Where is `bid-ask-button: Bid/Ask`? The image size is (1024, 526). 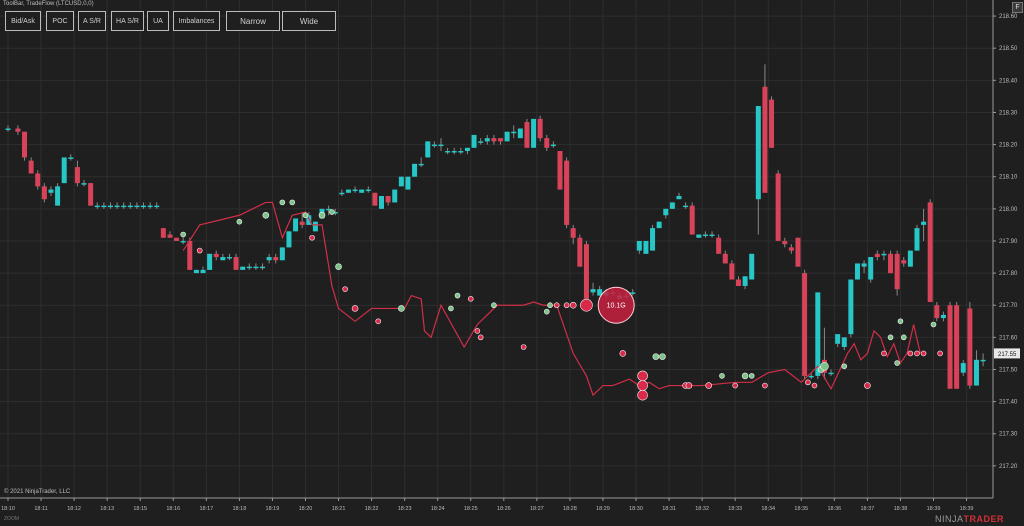
bid-ask-button: Bid/Ask is located at coordinates (23, 21).